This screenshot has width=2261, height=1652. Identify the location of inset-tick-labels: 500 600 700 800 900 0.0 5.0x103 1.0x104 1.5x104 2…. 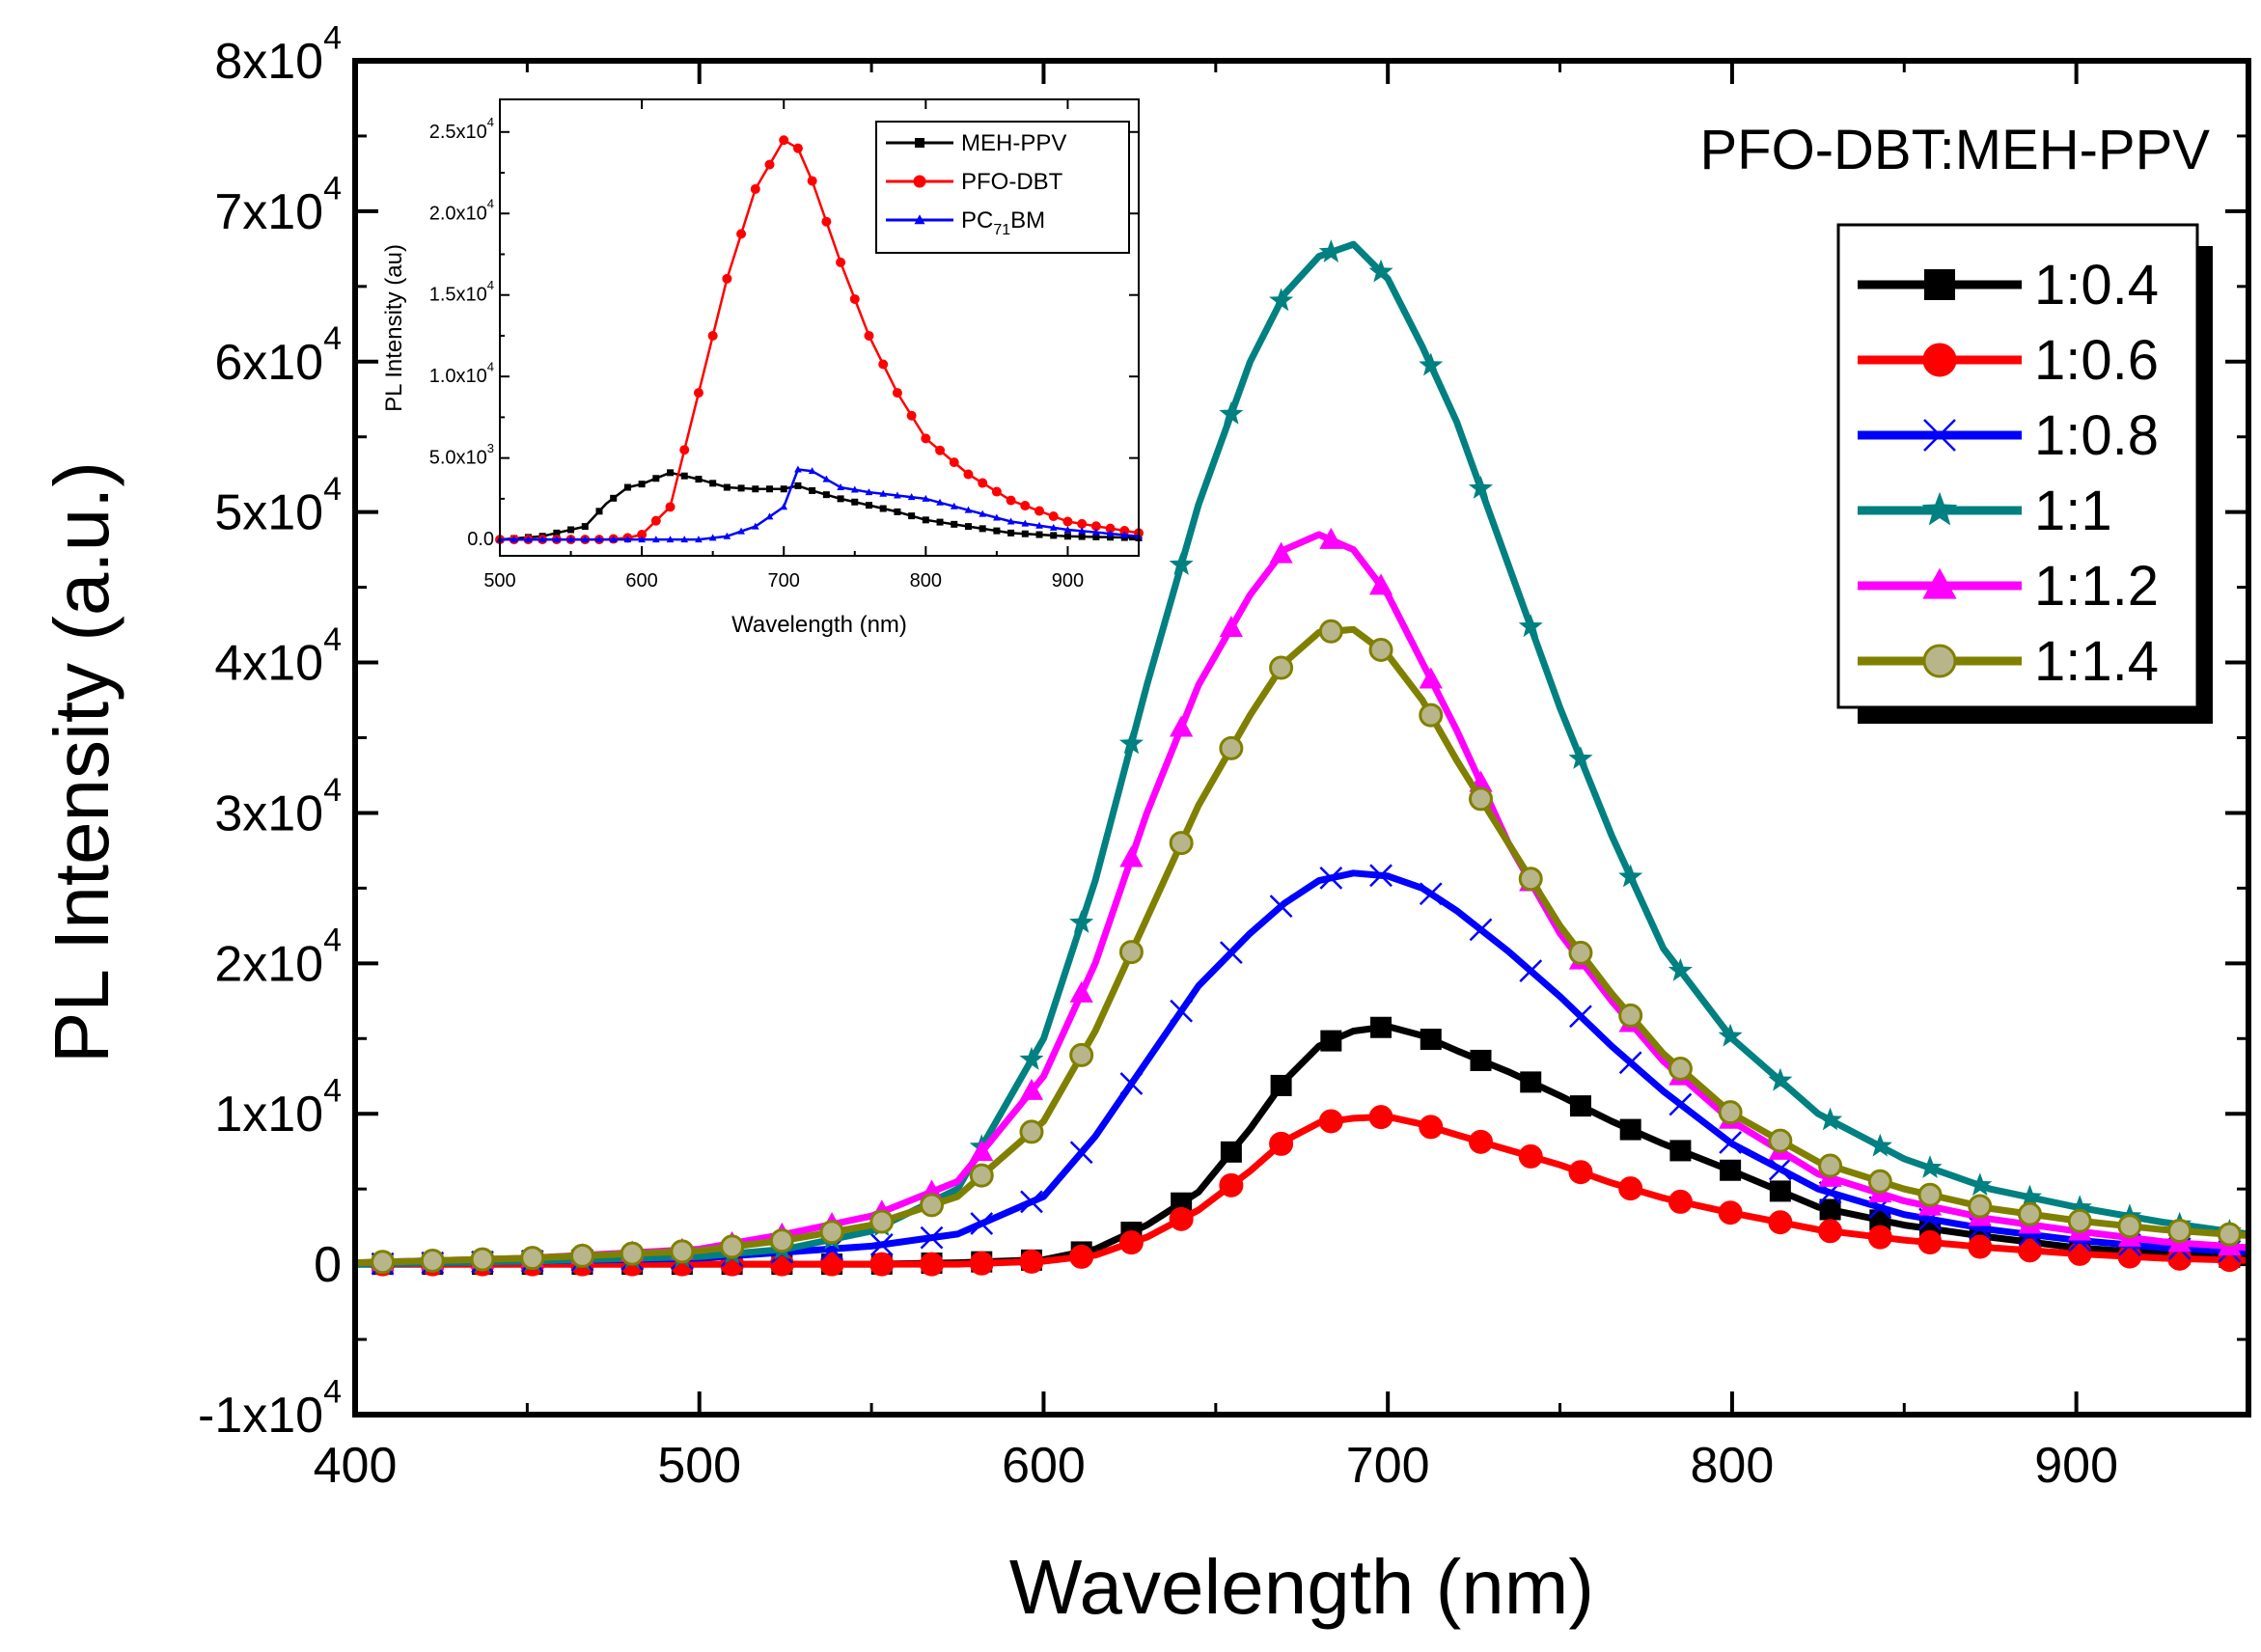
(756, 353).